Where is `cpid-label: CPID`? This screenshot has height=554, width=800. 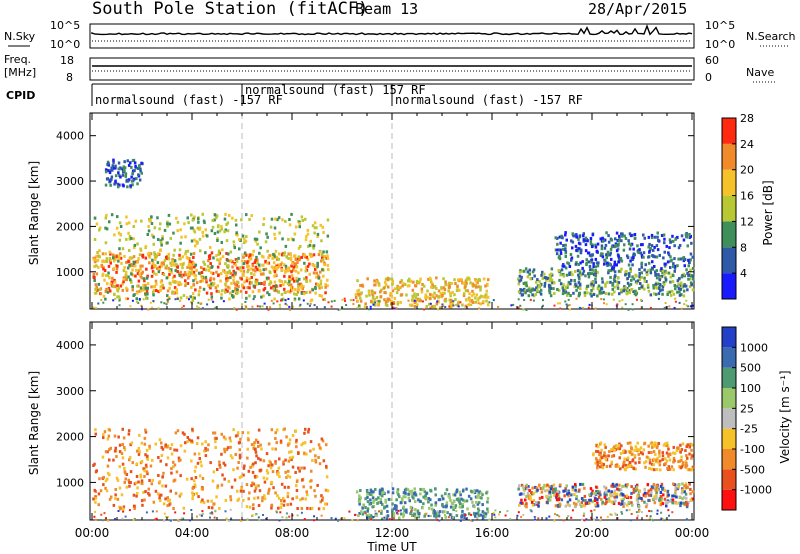 cpid-label: CPID is located at coordinates (20, 95).